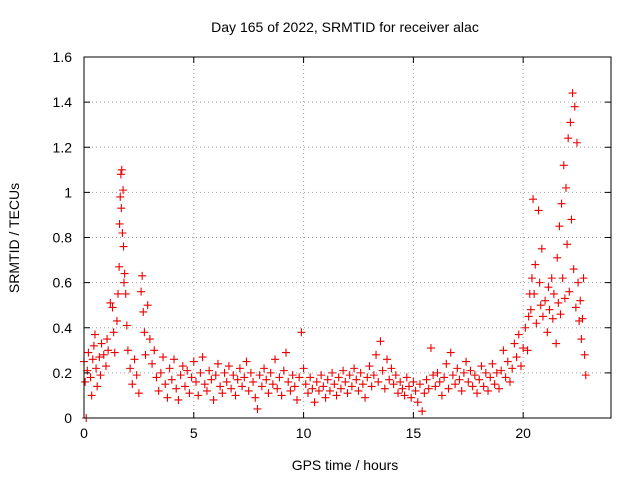  I want to click on x-tick-label: 5, so click(194, 433).